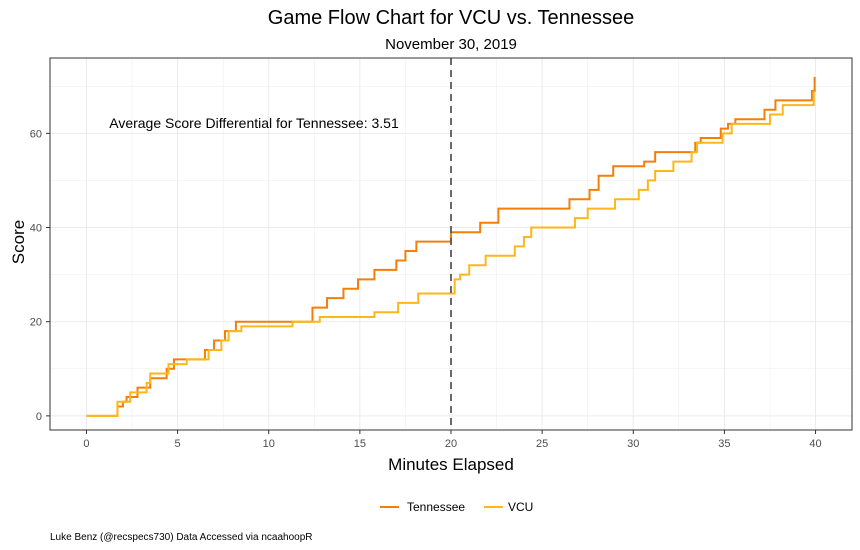 Image resolution: width=860 pixels, height=550 pixels. What do you see at coordinates (815, 444) in the screenshot?
I see `x-tick-label: 40` at bounding box center [815, 444].